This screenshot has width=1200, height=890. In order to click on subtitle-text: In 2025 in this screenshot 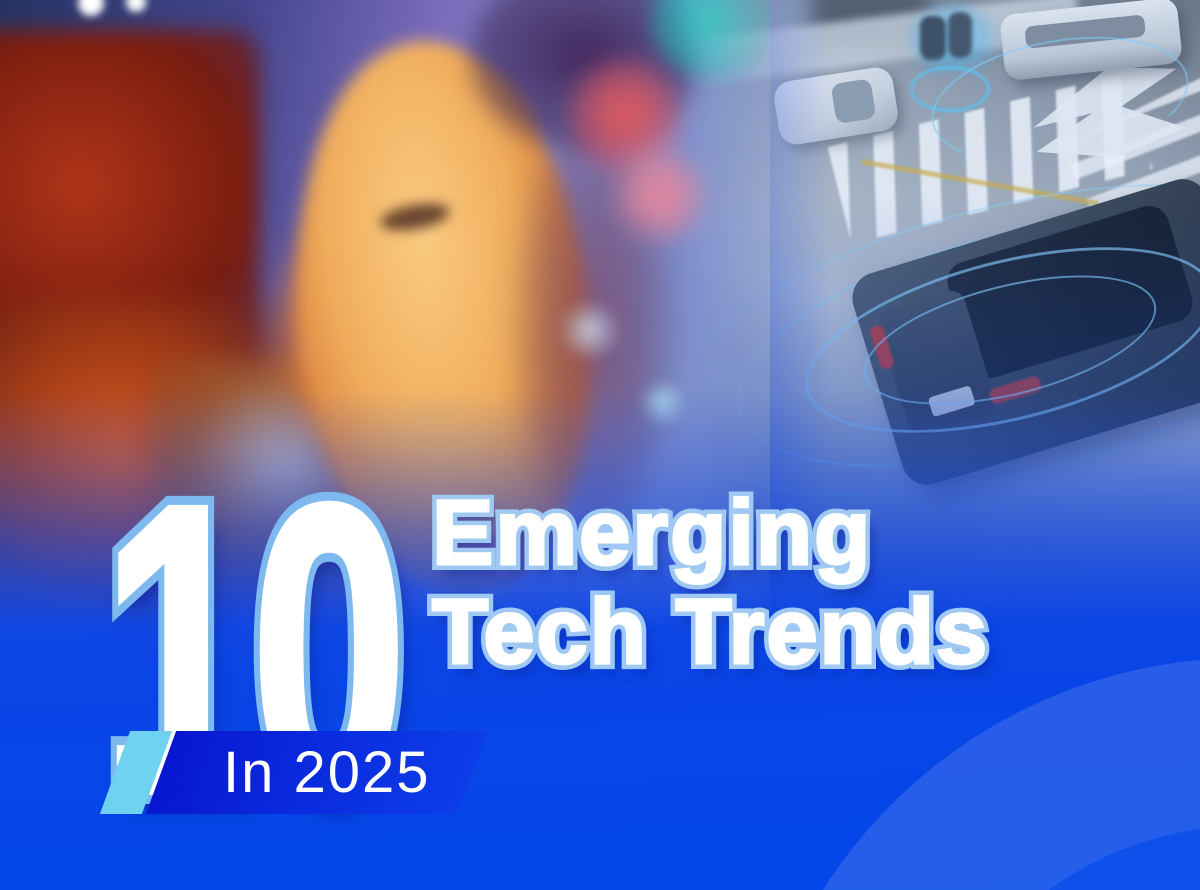, I will do `click(327, 772)`.